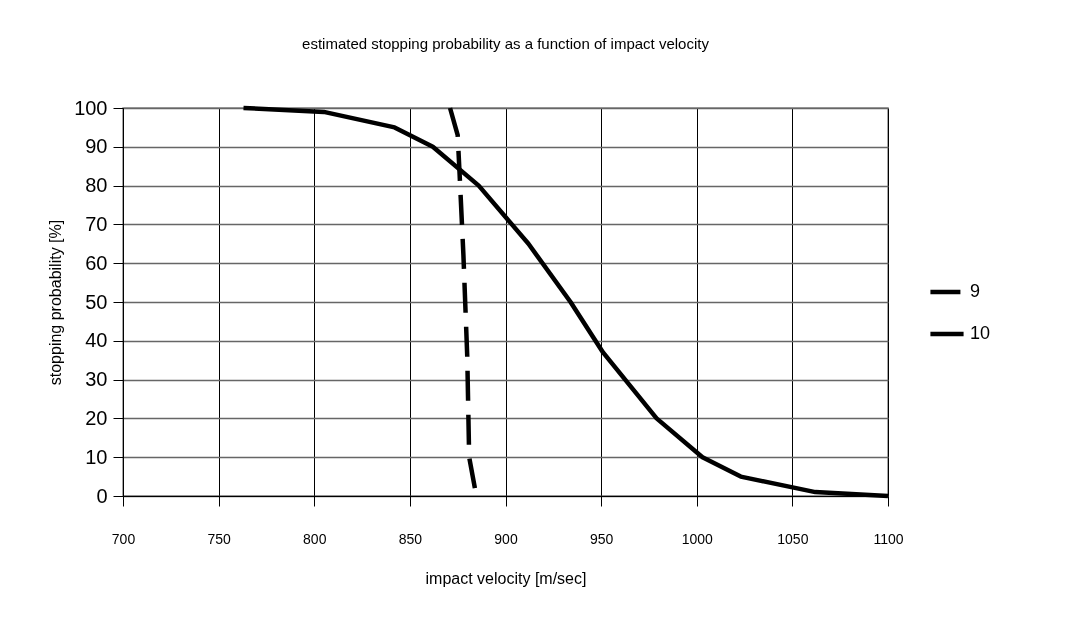  I want to click on x-tick-label: 750, so click(219, 538).